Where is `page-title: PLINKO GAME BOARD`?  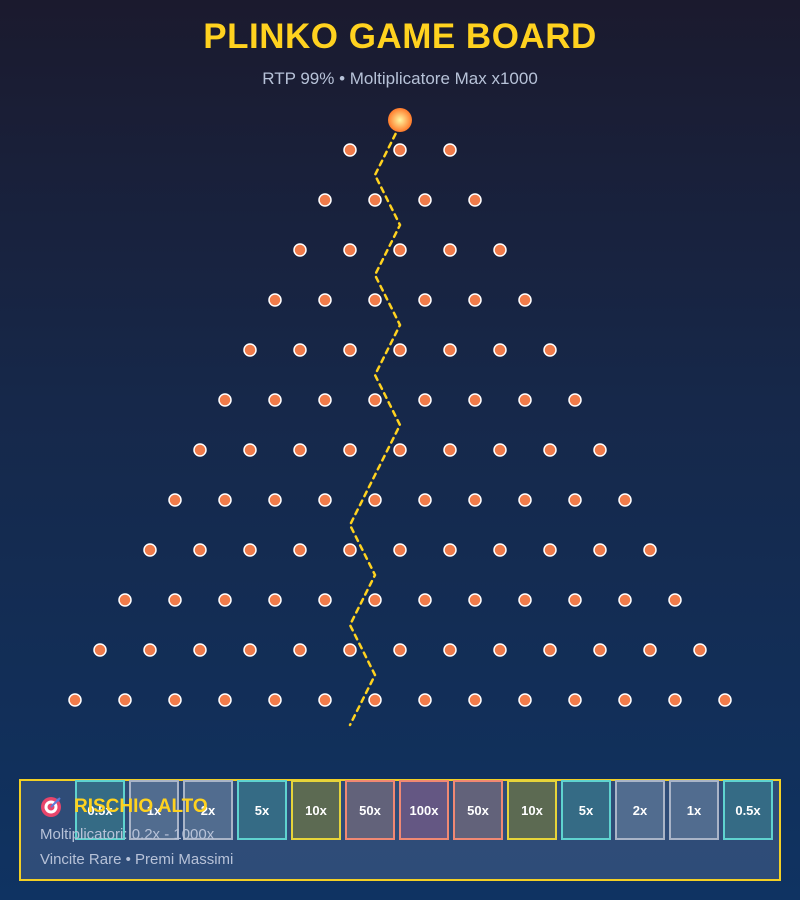
page-title: PLINKO GAME BOARD is located at coordinates (400, 36).